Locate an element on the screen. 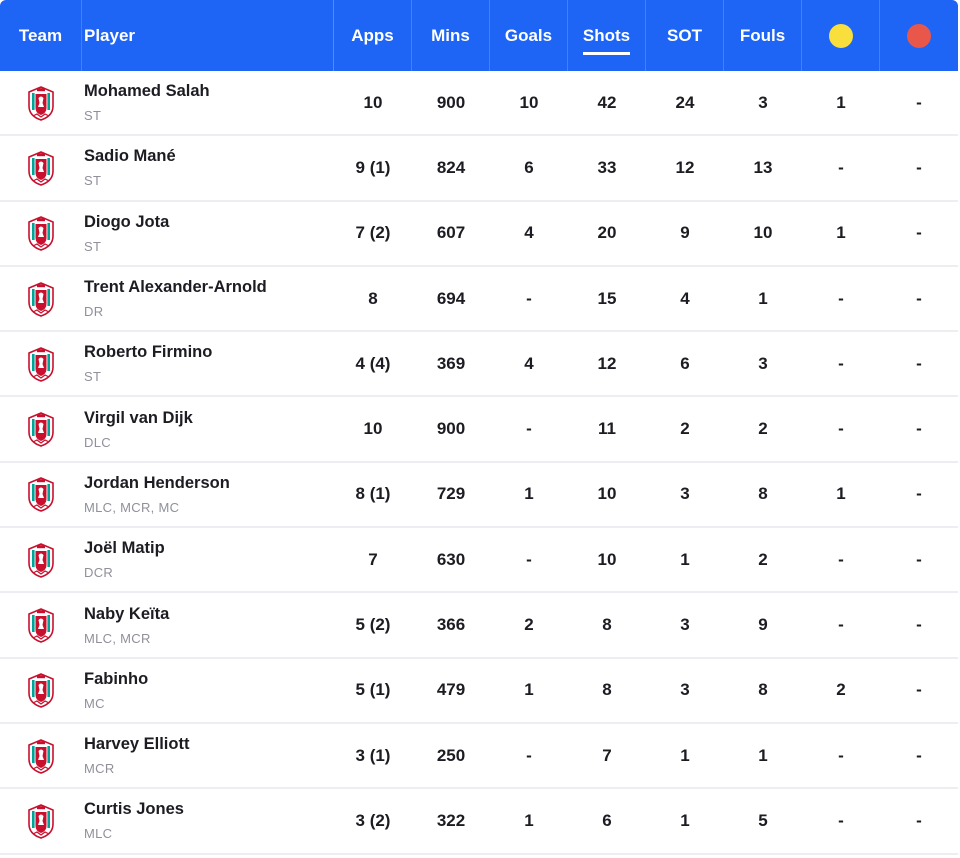 The height and width of the screenshot is (858, 960). table-row: Roberto Firmino ST 4 (4) 369 4 12 6 3 - - is located at coordinates (479, 365).